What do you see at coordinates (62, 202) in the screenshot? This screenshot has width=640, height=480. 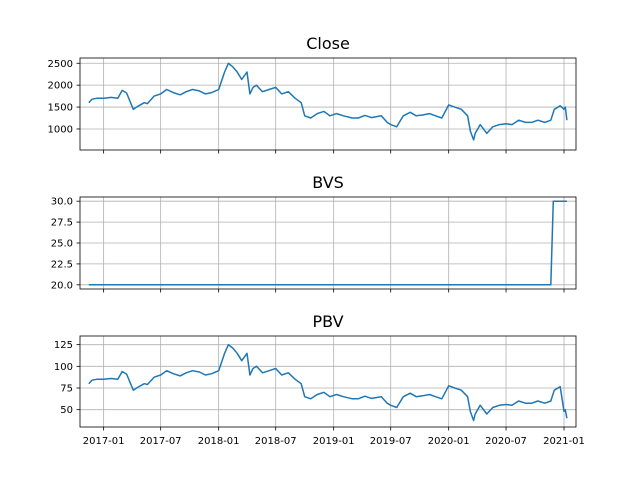 I see `bvs-ytick-label-4: 30.0` at bounding box center [62, 202].